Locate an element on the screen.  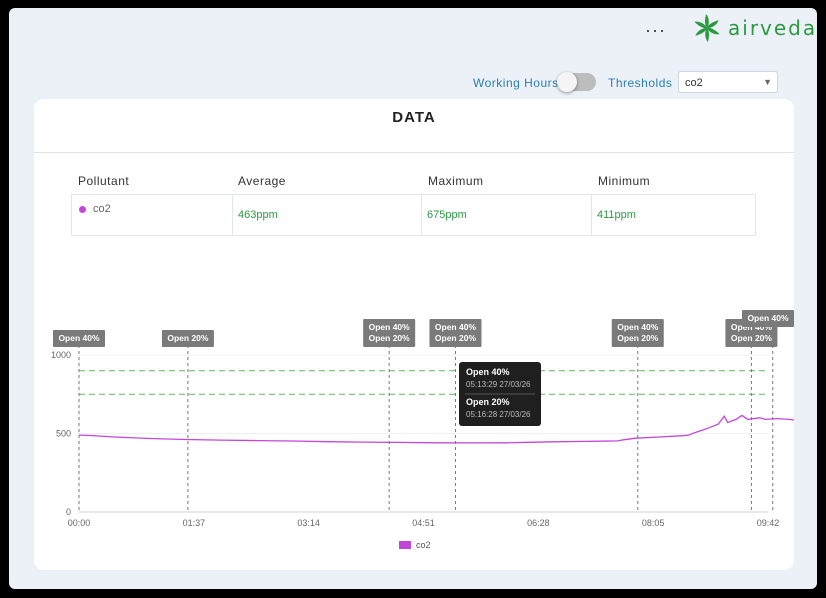
legend-swatch is located at coordinates (405, 545).